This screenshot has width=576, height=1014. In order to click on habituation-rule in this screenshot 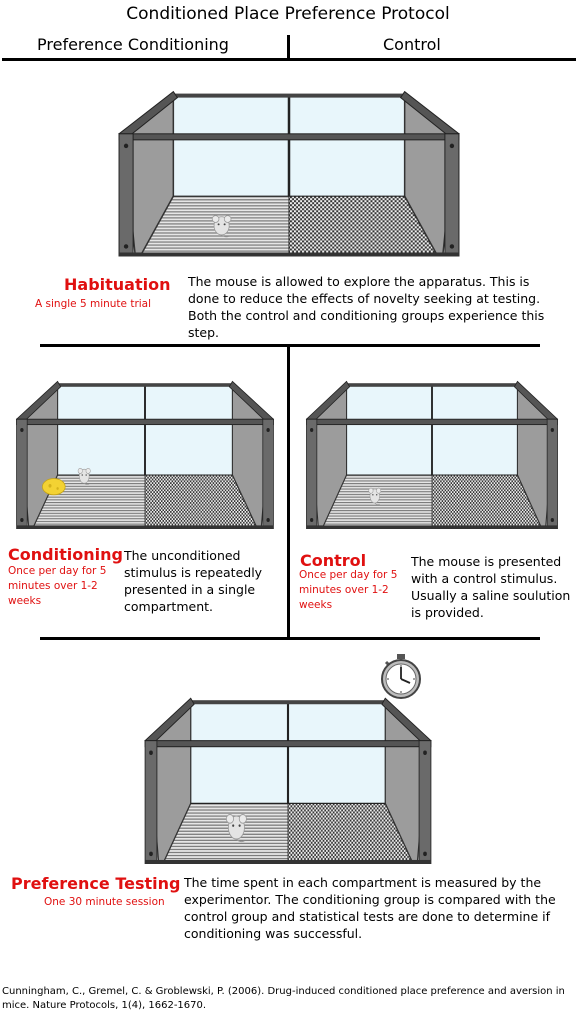, I will do `click(290, 345)`.